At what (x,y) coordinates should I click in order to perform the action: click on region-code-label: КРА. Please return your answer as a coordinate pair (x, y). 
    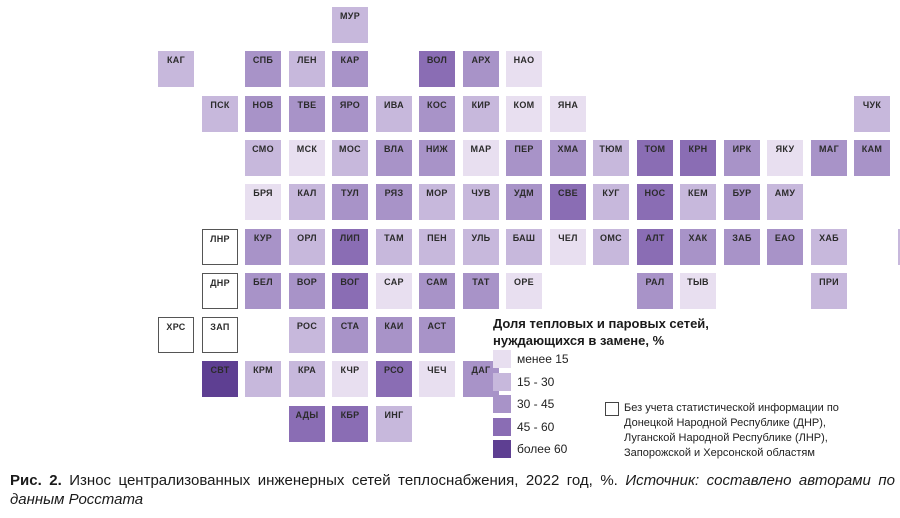
    Looking at the image, I should click on (307, 370).